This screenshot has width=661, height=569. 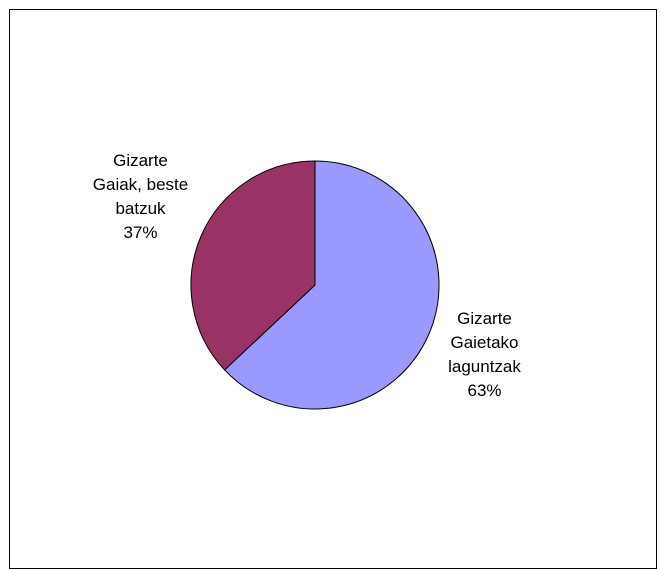 What do you see at coordinates (253, 265) in the screenshot?
I see `pie-slice-gizarte-gaiak-beste-batzuk` at bounding box center [253, 265].